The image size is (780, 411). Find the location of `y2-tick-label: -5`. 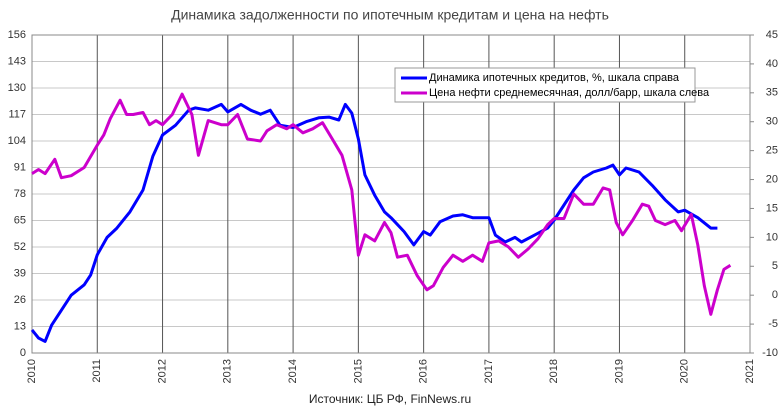

y2-tick-label: -5 is located at coordinates (773, 324).